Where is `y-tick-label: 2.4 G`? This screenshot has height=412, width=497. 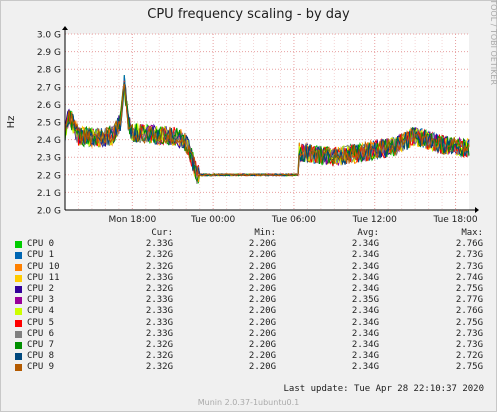 y-tick-label: 2.4 G is located at coordinates (49, 141).